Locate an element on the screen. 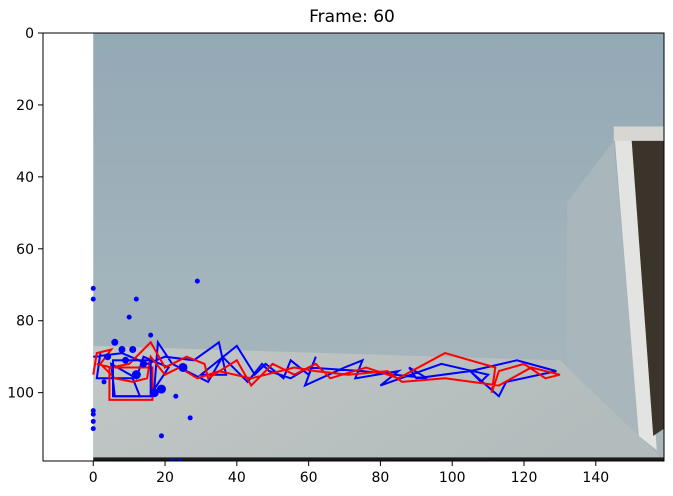 The height and width of the screenshot is (496, 673). y-tick-label: 60 is located at coordinates (25, 250).